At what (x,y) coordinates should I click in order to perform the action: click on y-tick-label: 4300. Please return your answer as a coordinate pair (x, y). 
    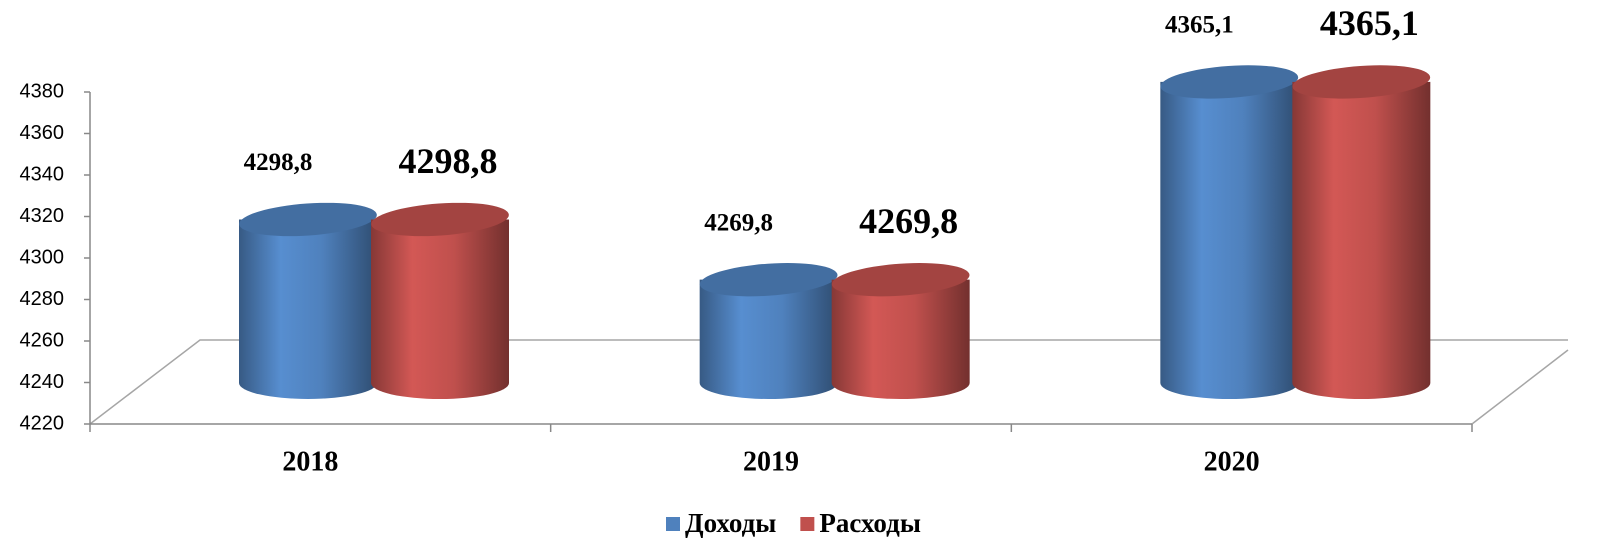
    Looking at the image, I should click on (42, 257).